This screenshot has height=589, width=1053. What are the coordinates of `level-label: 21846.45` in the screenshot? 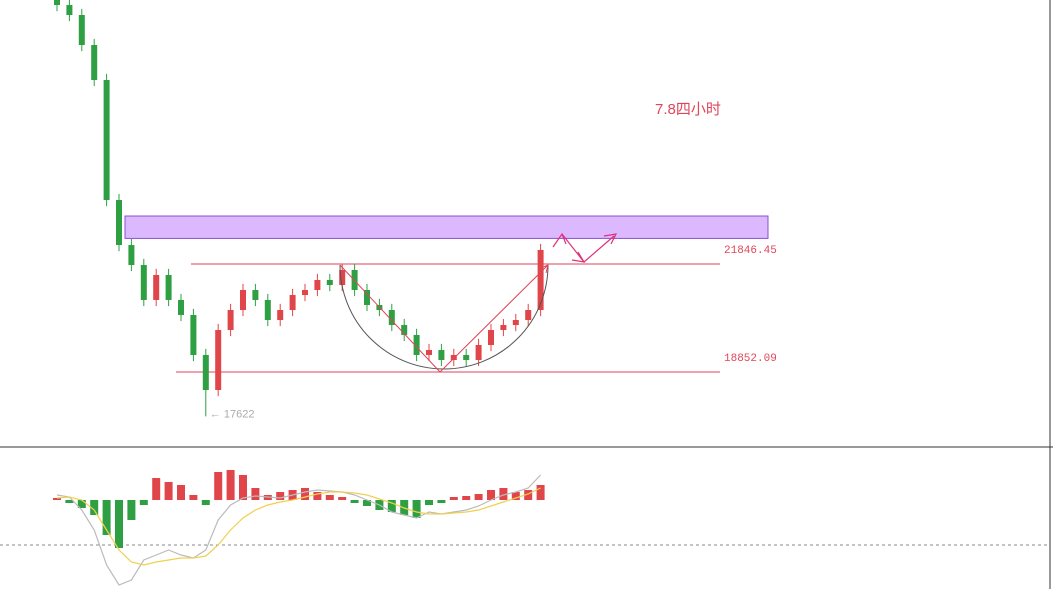 It's located at (750, 251).